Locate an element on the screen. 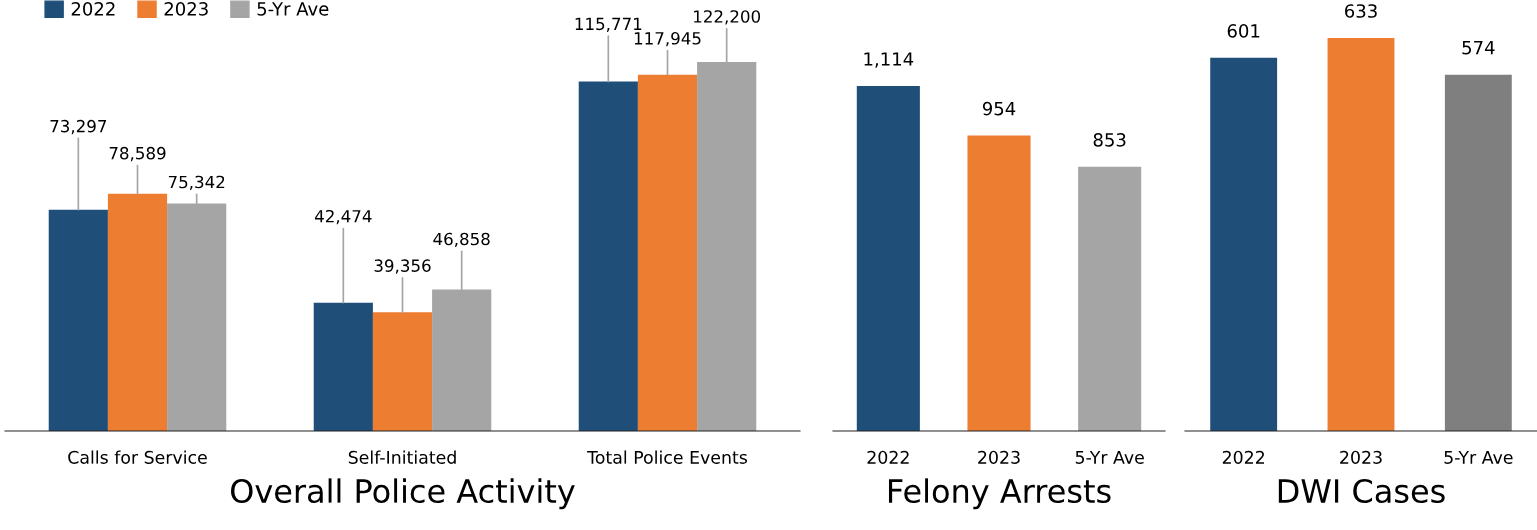 The image size is (1537, 530). legend-label: 2023 is located at coordinates (186, 9).